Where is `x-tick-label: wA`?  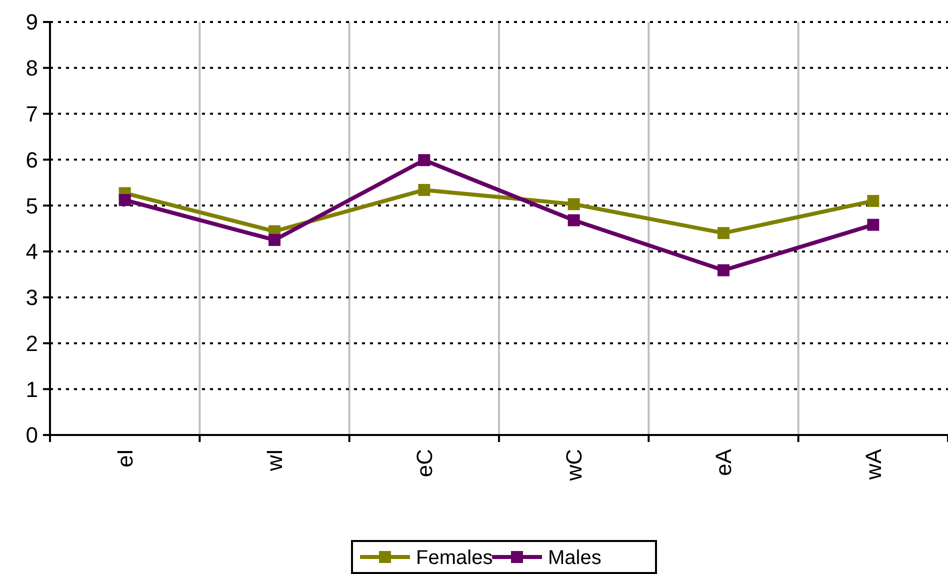 x-tick-label: wA is located at coordinates (873, 464).